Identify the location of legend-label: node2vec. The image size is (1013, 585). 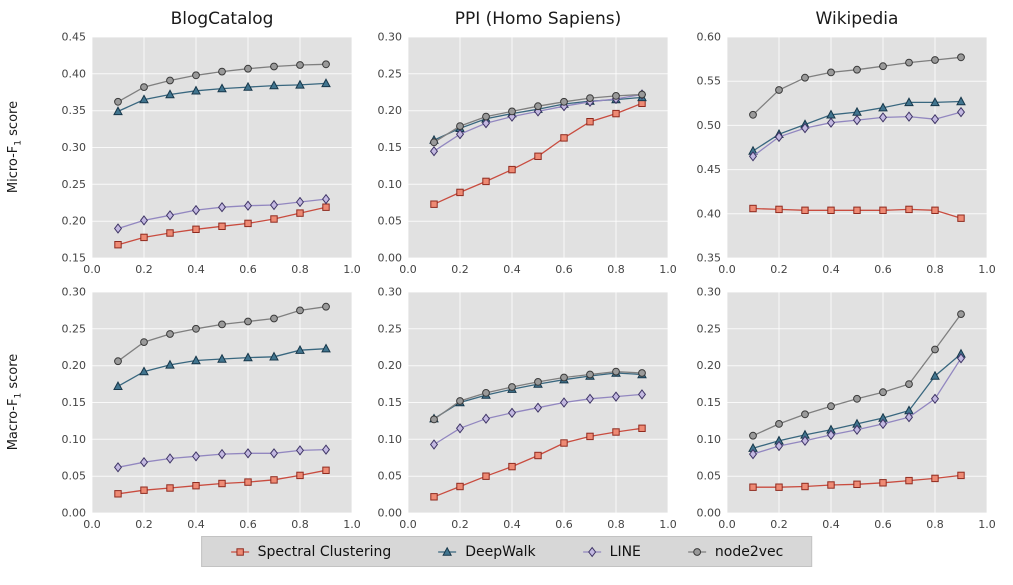
(749, 551).